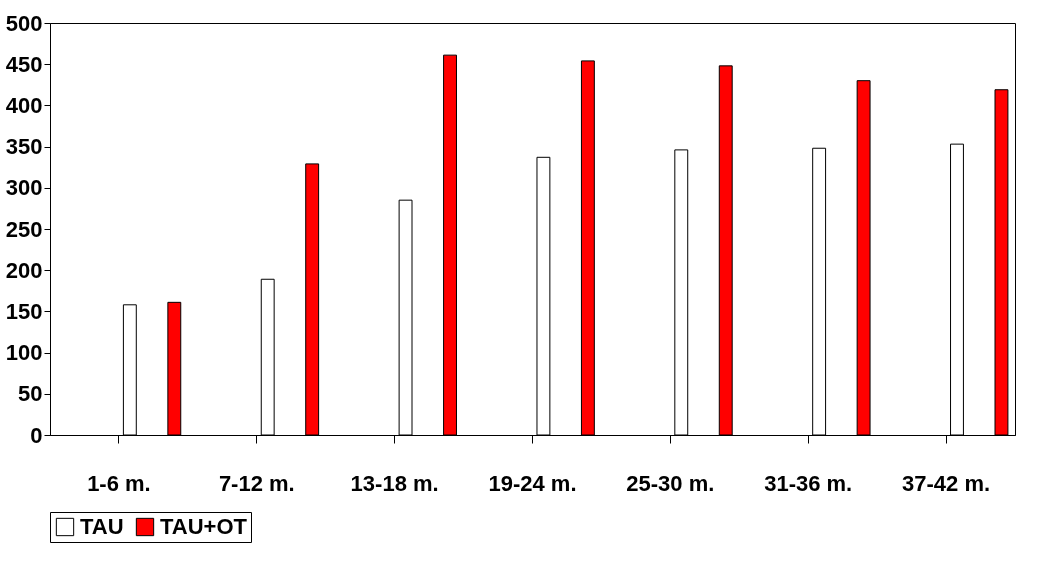 The image size is (1059, 563). I want to click on y-tick-label: 500, so click(24, 23).